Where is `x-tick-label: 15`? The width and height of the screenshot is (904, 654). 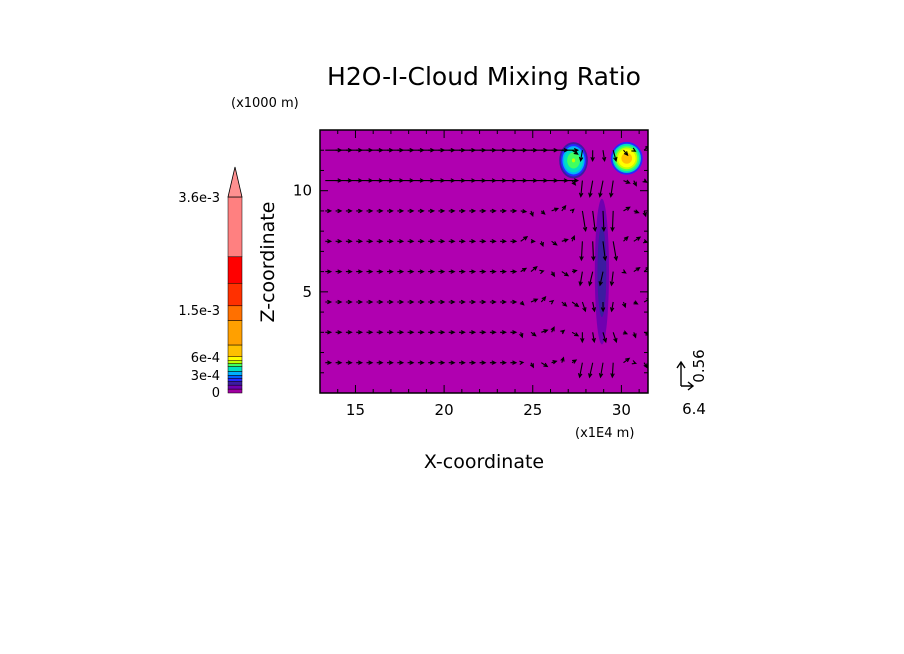 x-tick-label: 15 is located at coordinates (355, 410).